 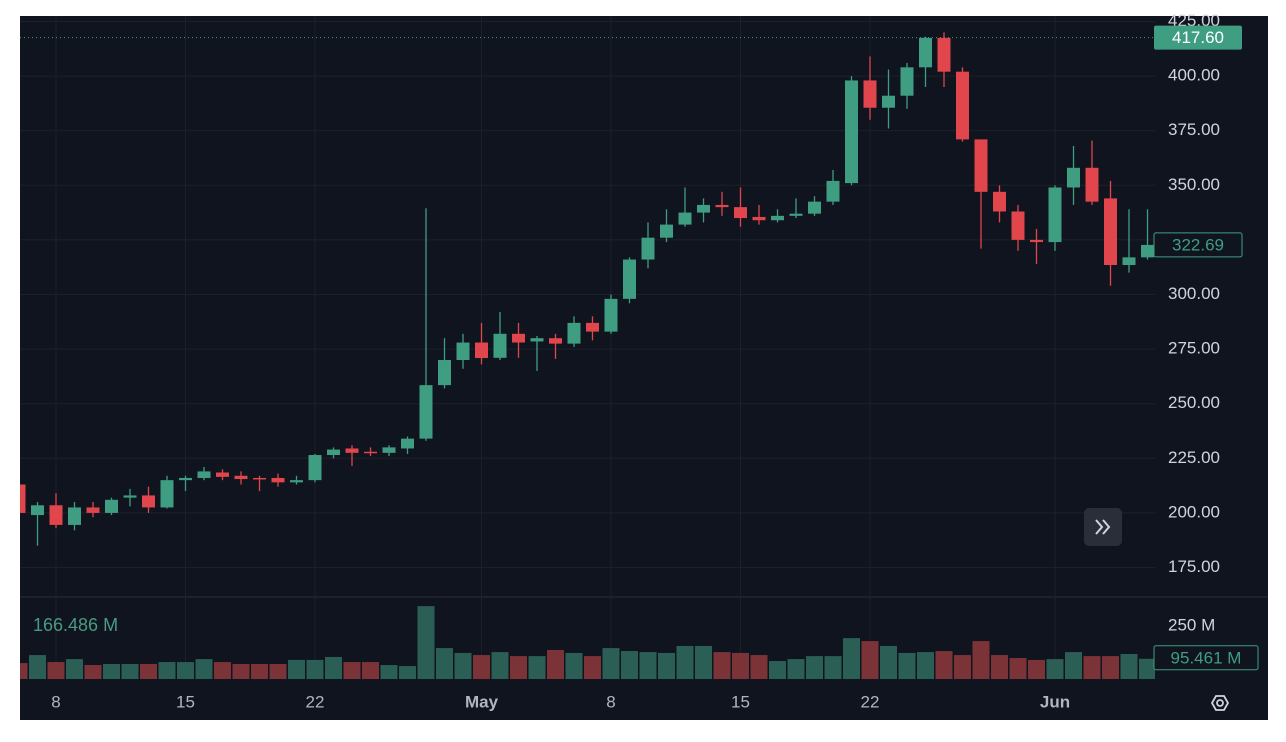 I want to click on x-tick-label: 8, so click(x=610, y=701).